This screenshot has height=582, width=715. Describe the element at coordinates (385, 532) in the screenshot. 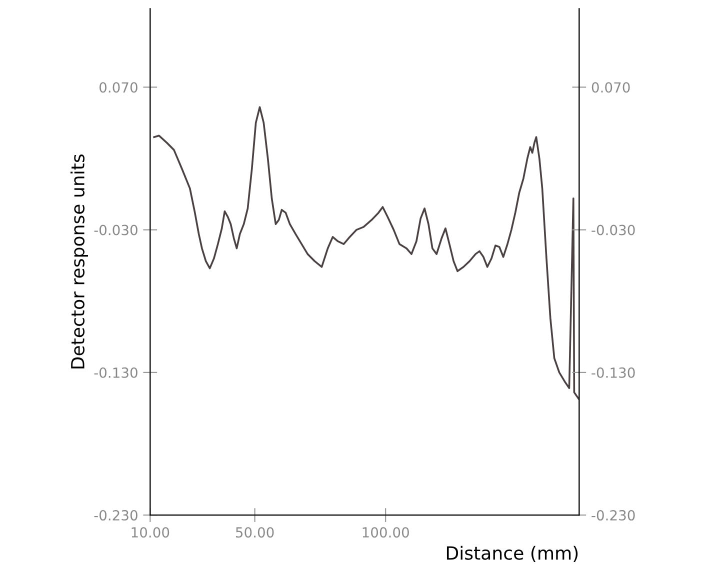

I see `x-tick-label: 100.00` at that location.